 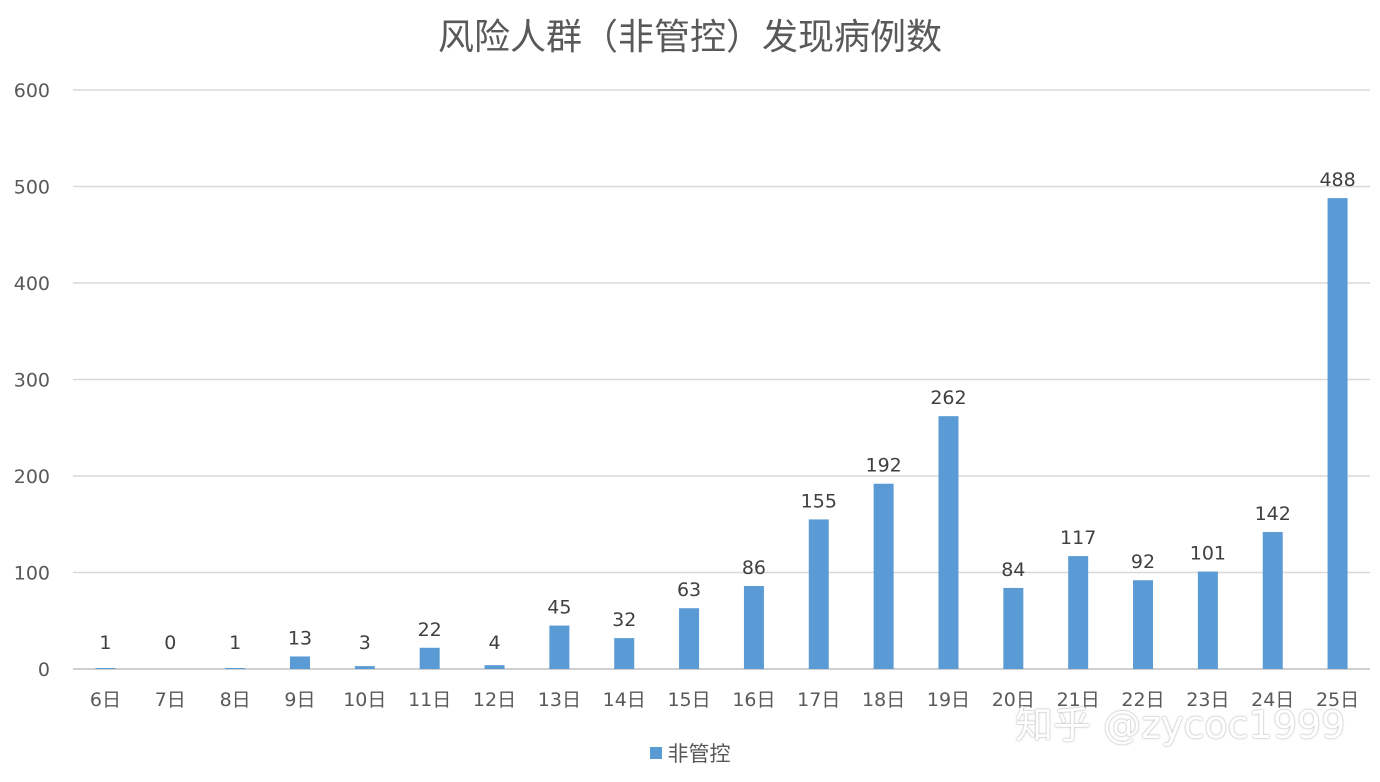 What do you see at coordinates (429, 700) in the screenshot?
I see `x-tick-label: 11日` at bounding box center [429, 700].